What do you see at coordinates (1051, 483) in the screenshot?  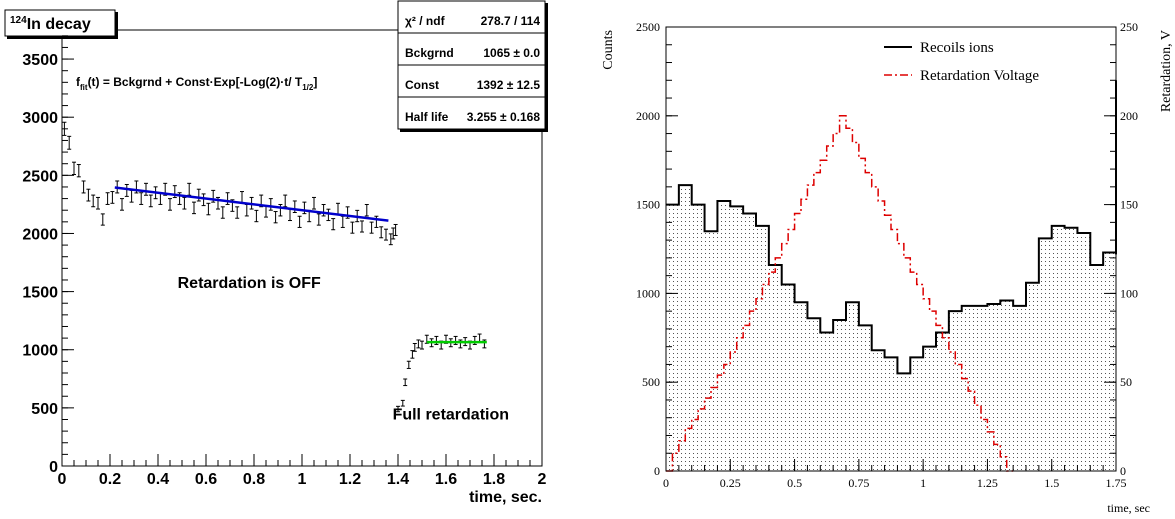 I see `x-tick-label: 1.5` at bounding box center [1051, 483].